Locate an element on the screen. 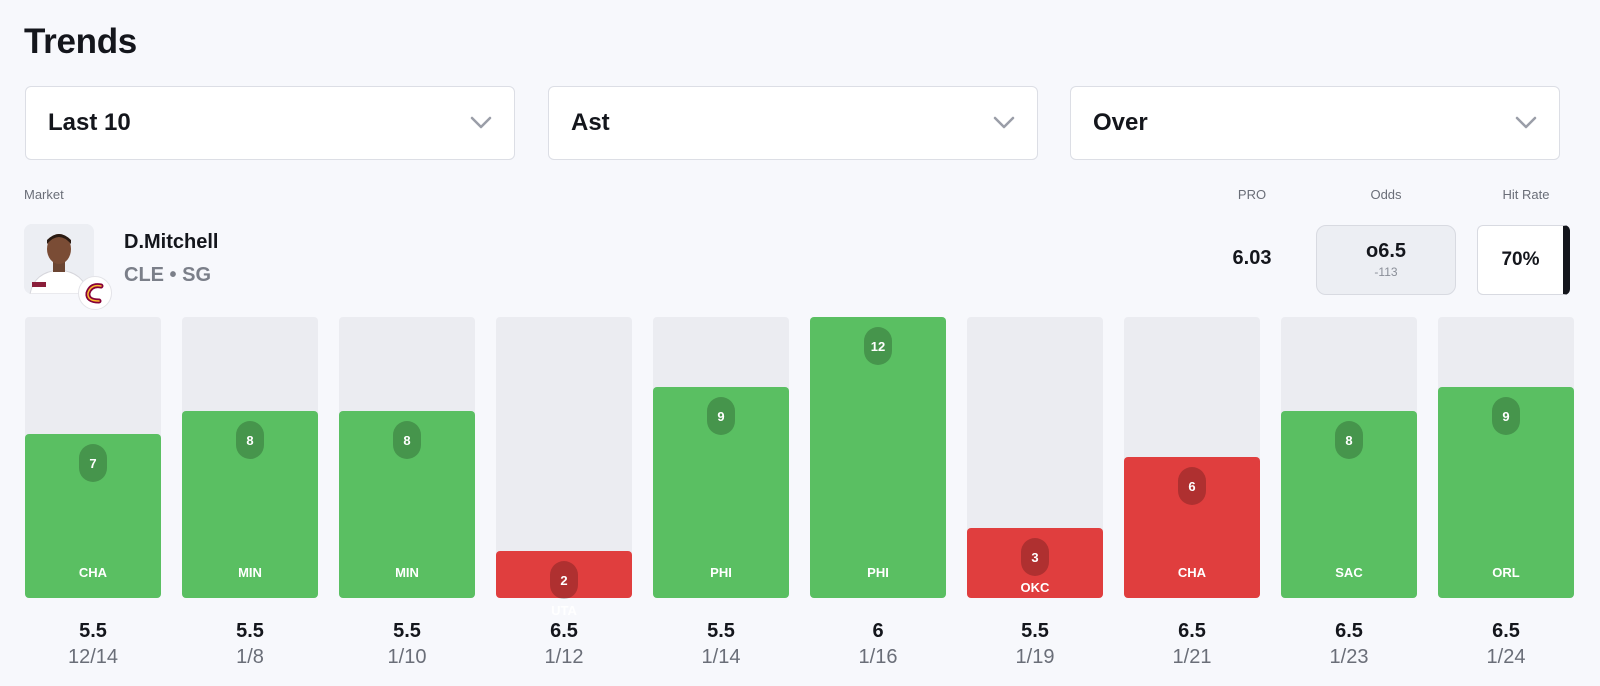  game-bar: 9 PHI is located at coordinates (721, 457).